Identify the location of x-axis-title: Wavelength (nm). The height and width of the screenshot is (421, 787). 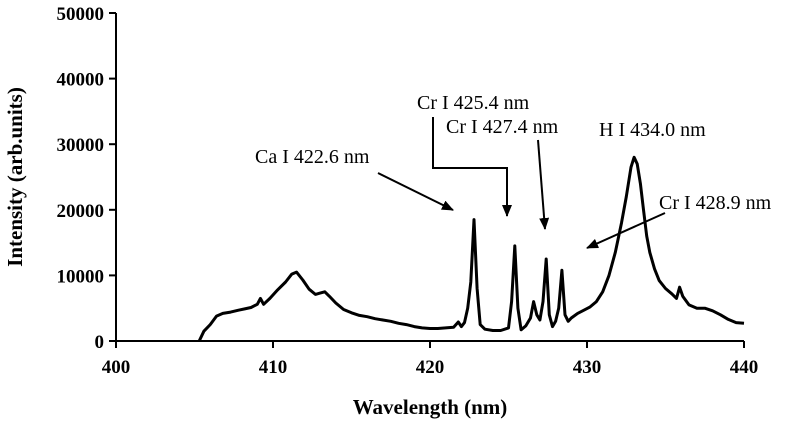
(430, 407).